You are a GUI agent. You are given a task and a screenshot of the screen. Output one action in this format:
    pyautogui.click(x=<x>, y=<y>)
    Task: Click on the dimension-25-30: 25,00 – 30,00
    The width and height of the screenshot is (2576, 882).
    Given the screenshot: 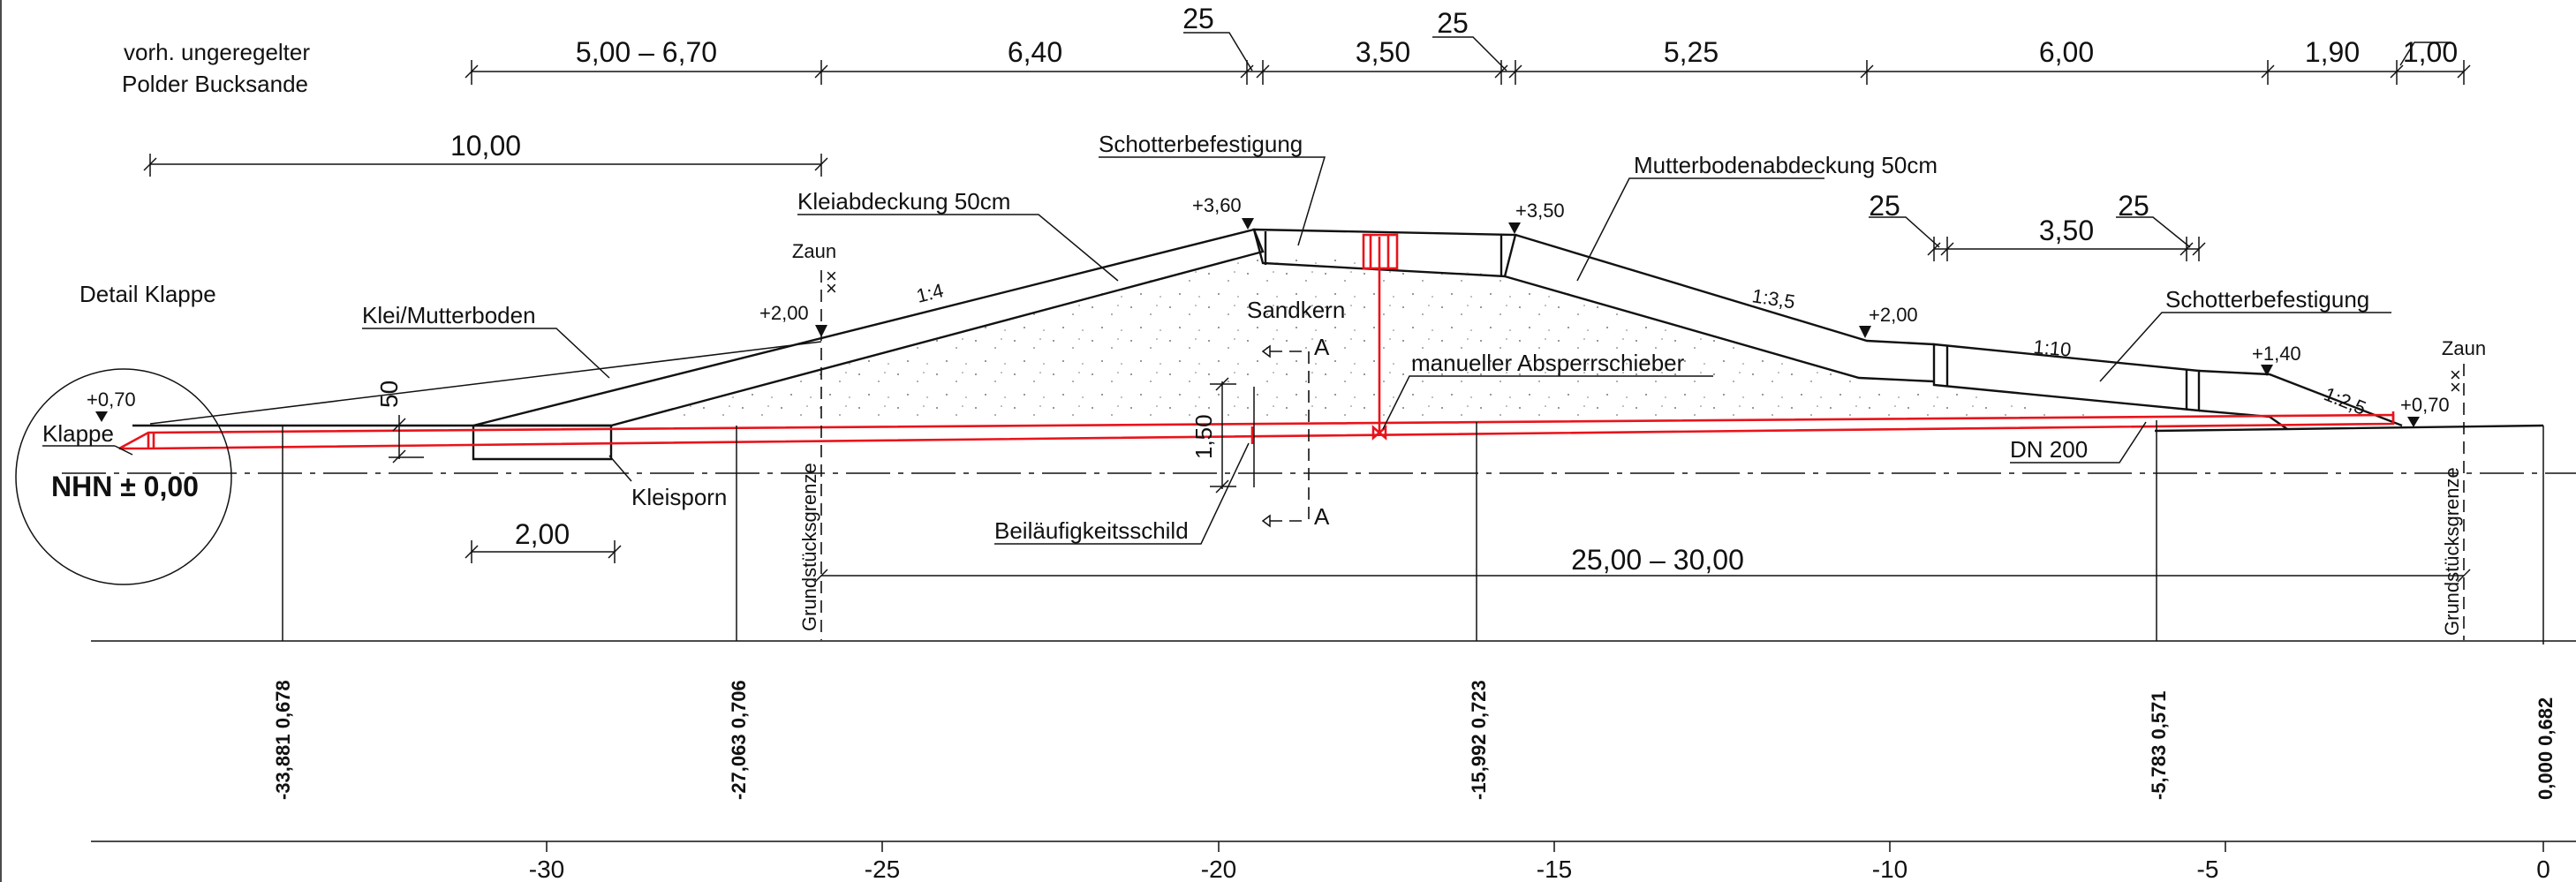 What is the action you would take?
    pyautogui.click(x=1643, y=563)
    